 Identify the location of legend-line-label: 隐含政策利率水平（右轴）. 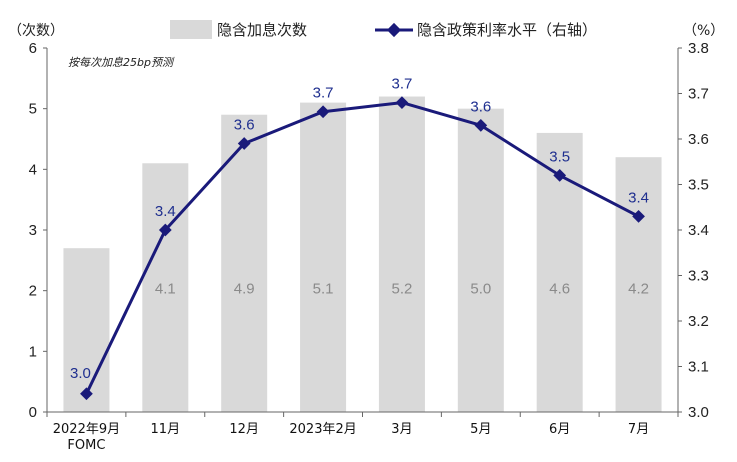
(507, 30).